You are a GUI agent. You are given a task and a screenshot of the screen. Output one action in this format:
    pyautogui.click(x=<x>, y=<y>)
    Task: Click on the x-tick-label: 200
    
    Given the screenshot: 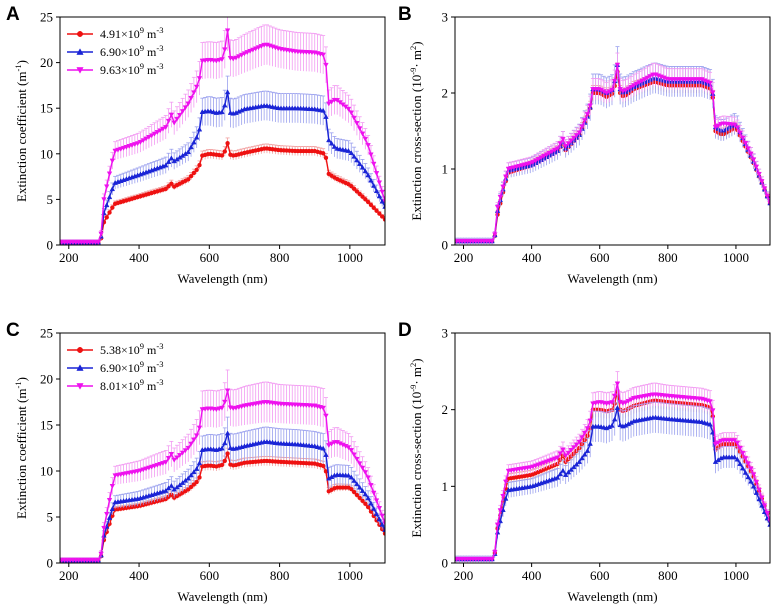 What is the action you would take?
    pyautogui.click(x=69, y=257)
    